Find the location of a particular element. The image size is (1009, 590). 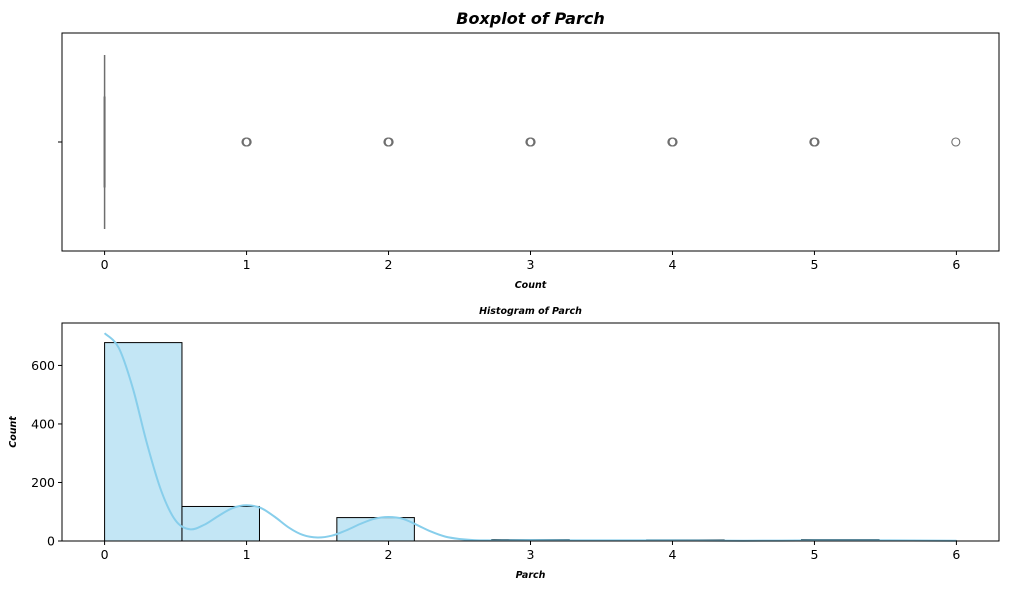

boxplot-x-tick-label: 5 is located at coordinates (814, 264).